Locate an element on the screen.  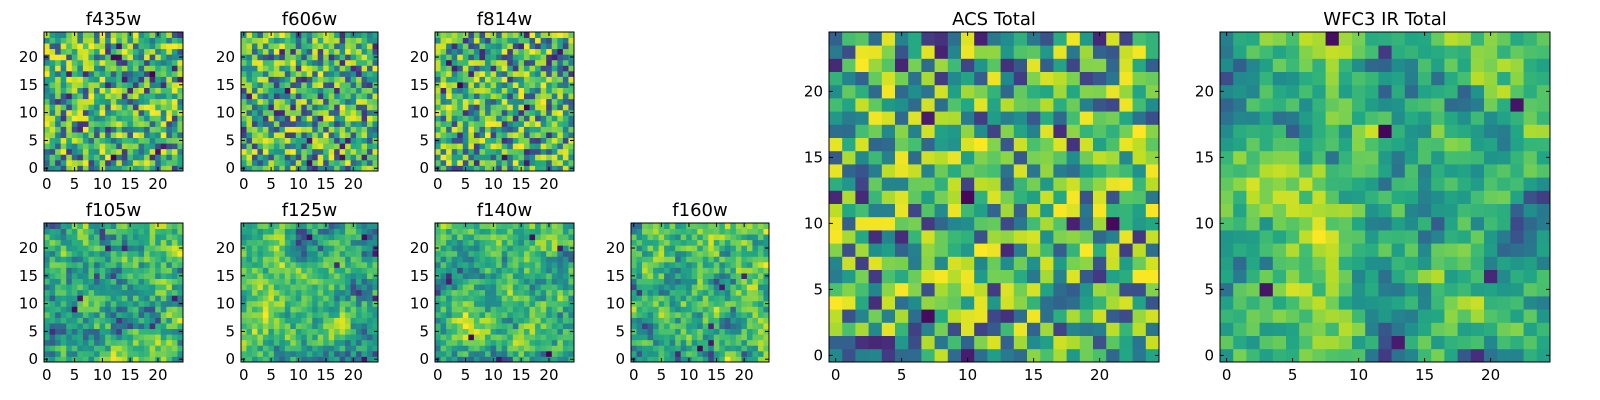
y-tick-label: 20 is located at coordinates (419, 57).